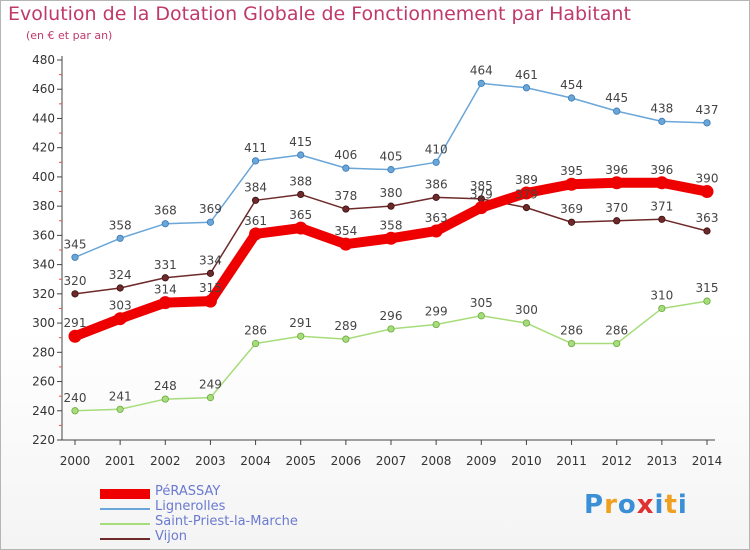  What do you see at coordinates (43, 89) in the screenshot?
I see `y-tick-label: 460` at bounding box center [43, 89].